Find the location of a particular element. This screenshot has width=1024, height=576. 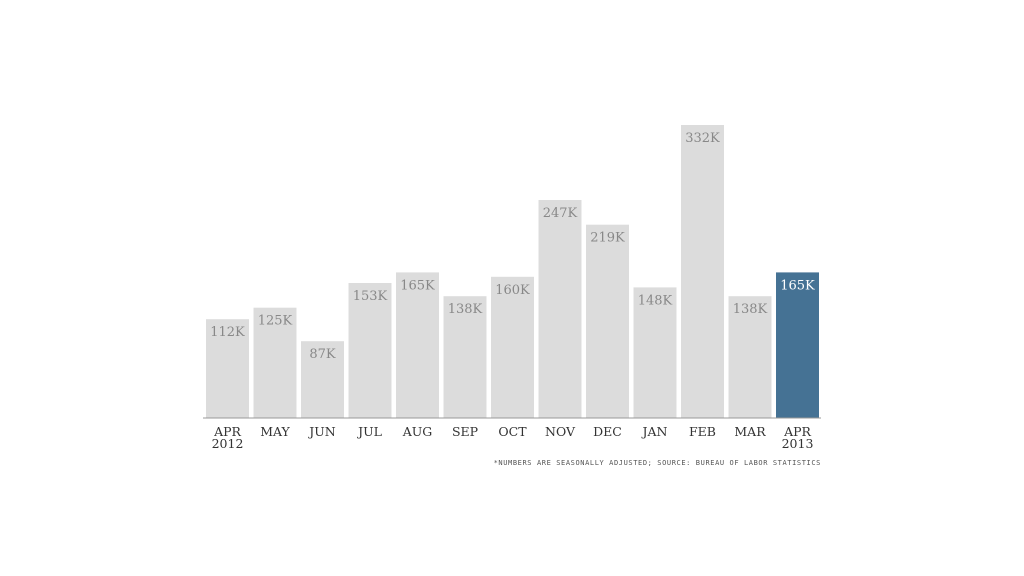

x-tick-label-line: MAY is located at coordinates (275, 431).